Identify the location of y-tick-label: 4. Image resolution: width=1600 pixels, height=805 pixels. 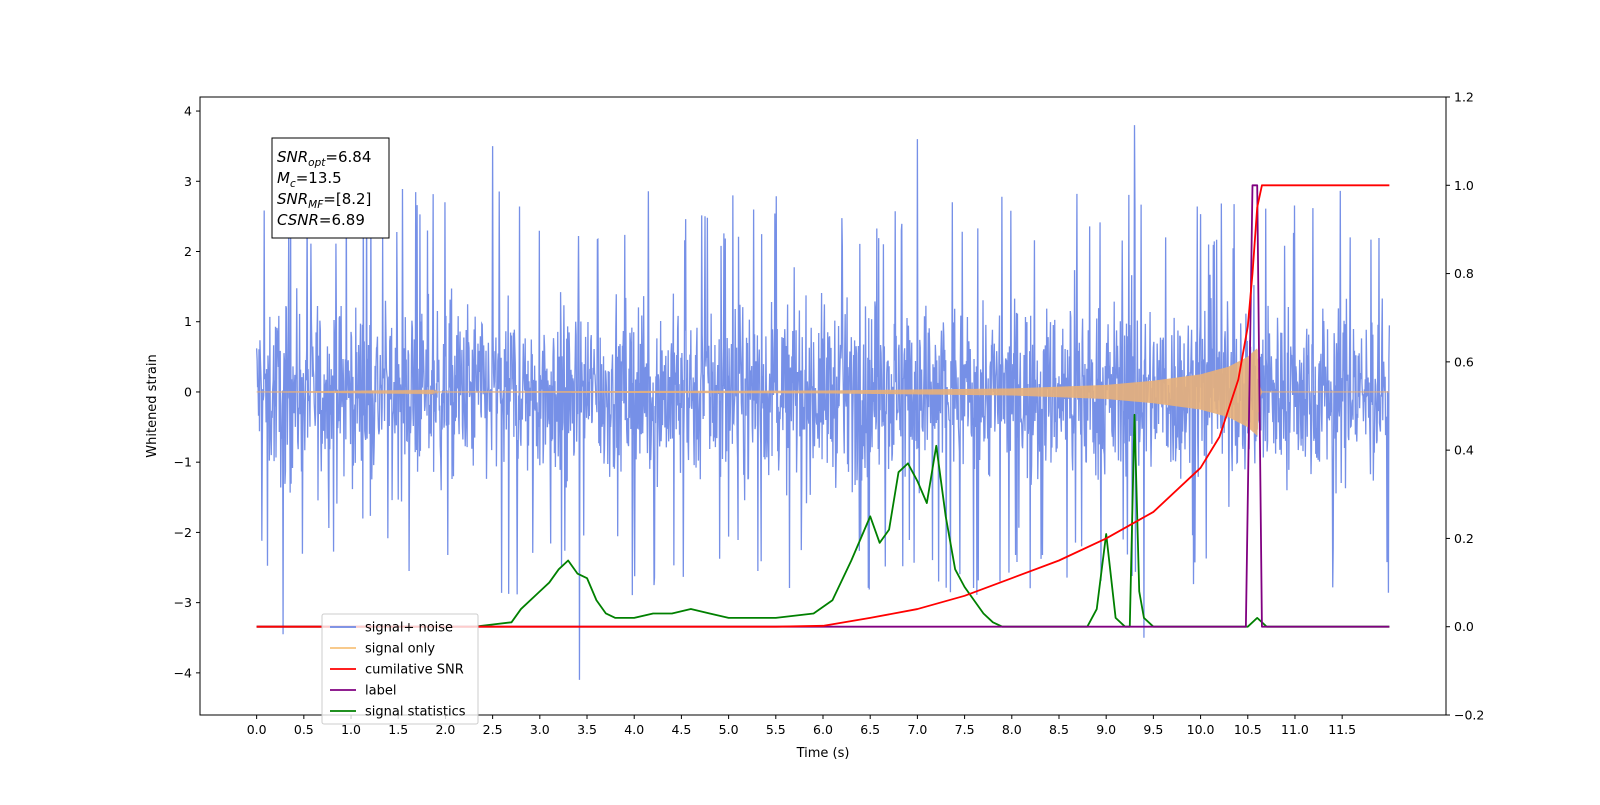
(188, 111).